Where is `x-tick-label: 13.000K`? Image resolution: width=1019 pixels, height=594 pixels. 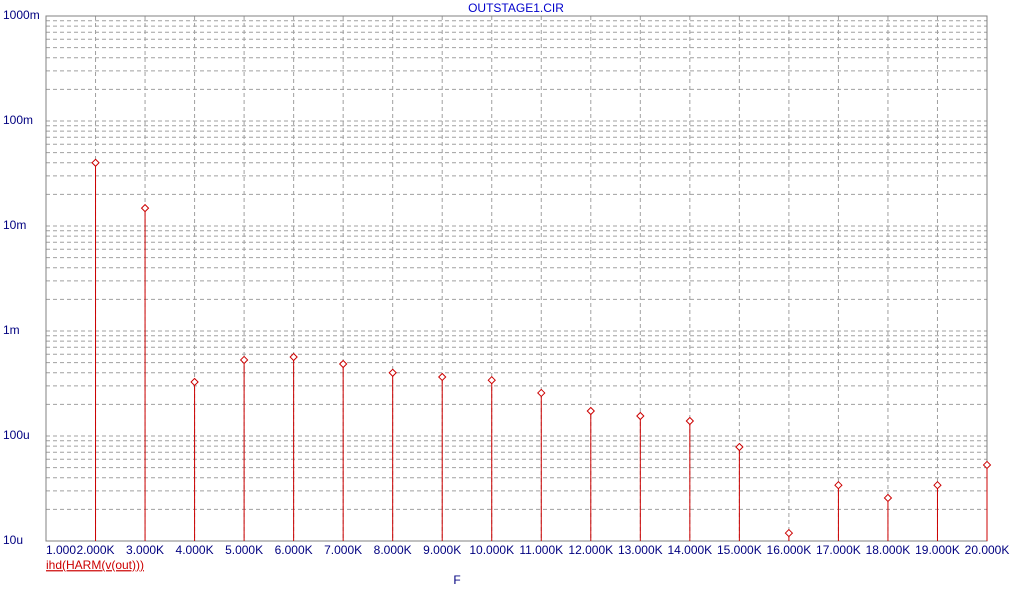 x-tick-label: 13.000K is located at coordinates (640, 550).